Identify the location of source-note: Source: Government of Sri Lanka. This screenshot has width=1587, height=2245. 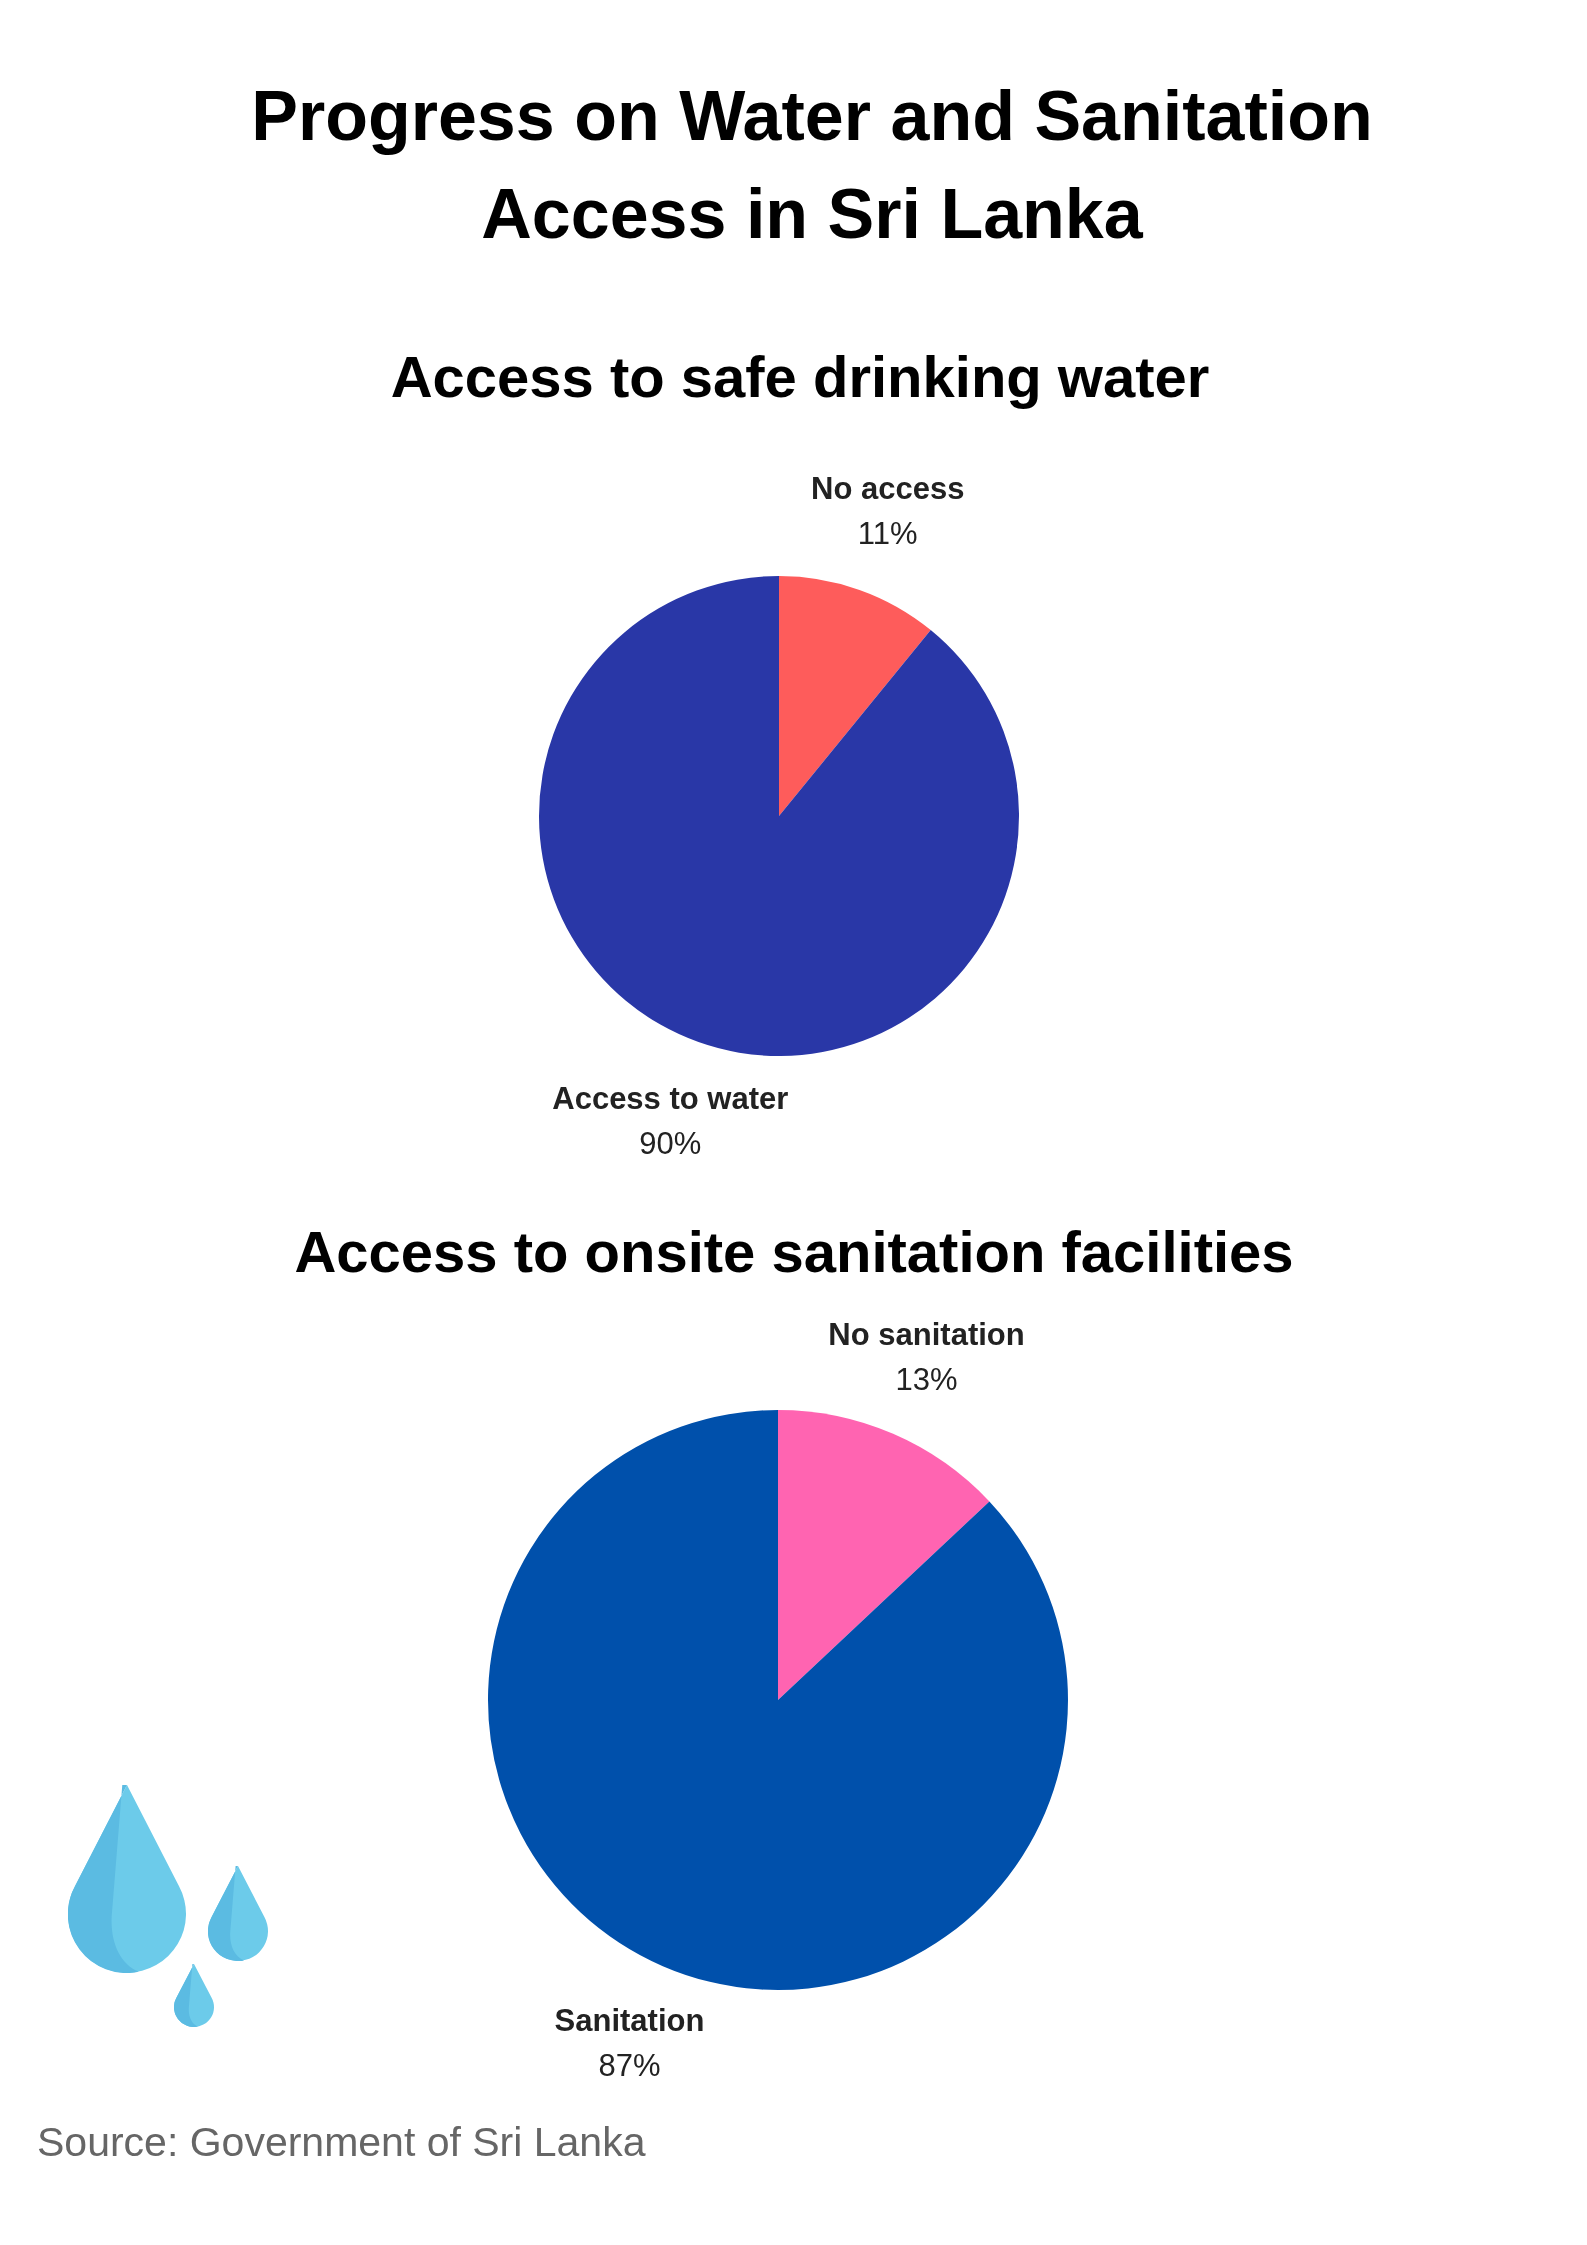
(341, 2142).